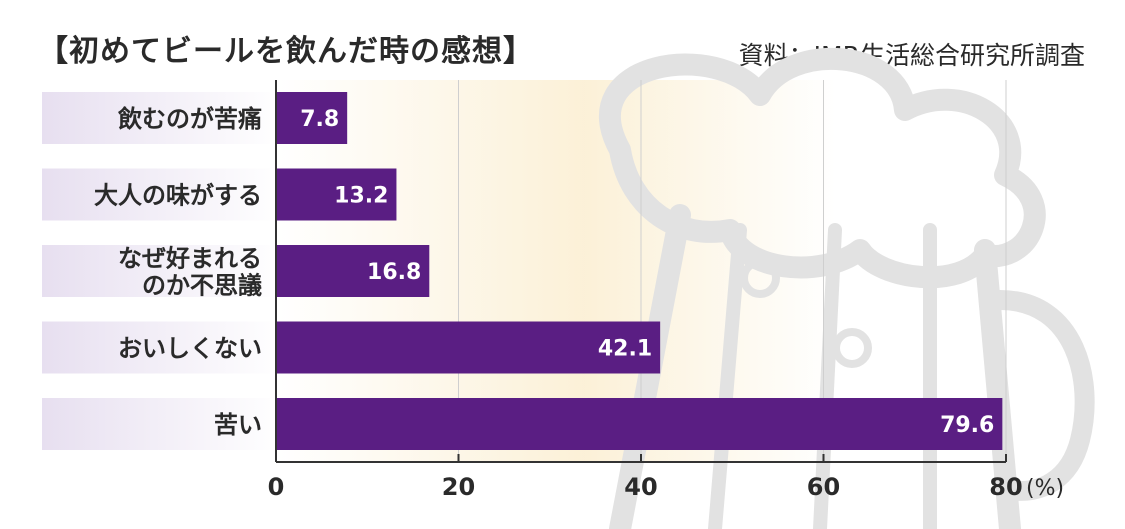 This screenshot has width=1125, height=529. I want to click on category-label: 苦い, so click(238, 425).